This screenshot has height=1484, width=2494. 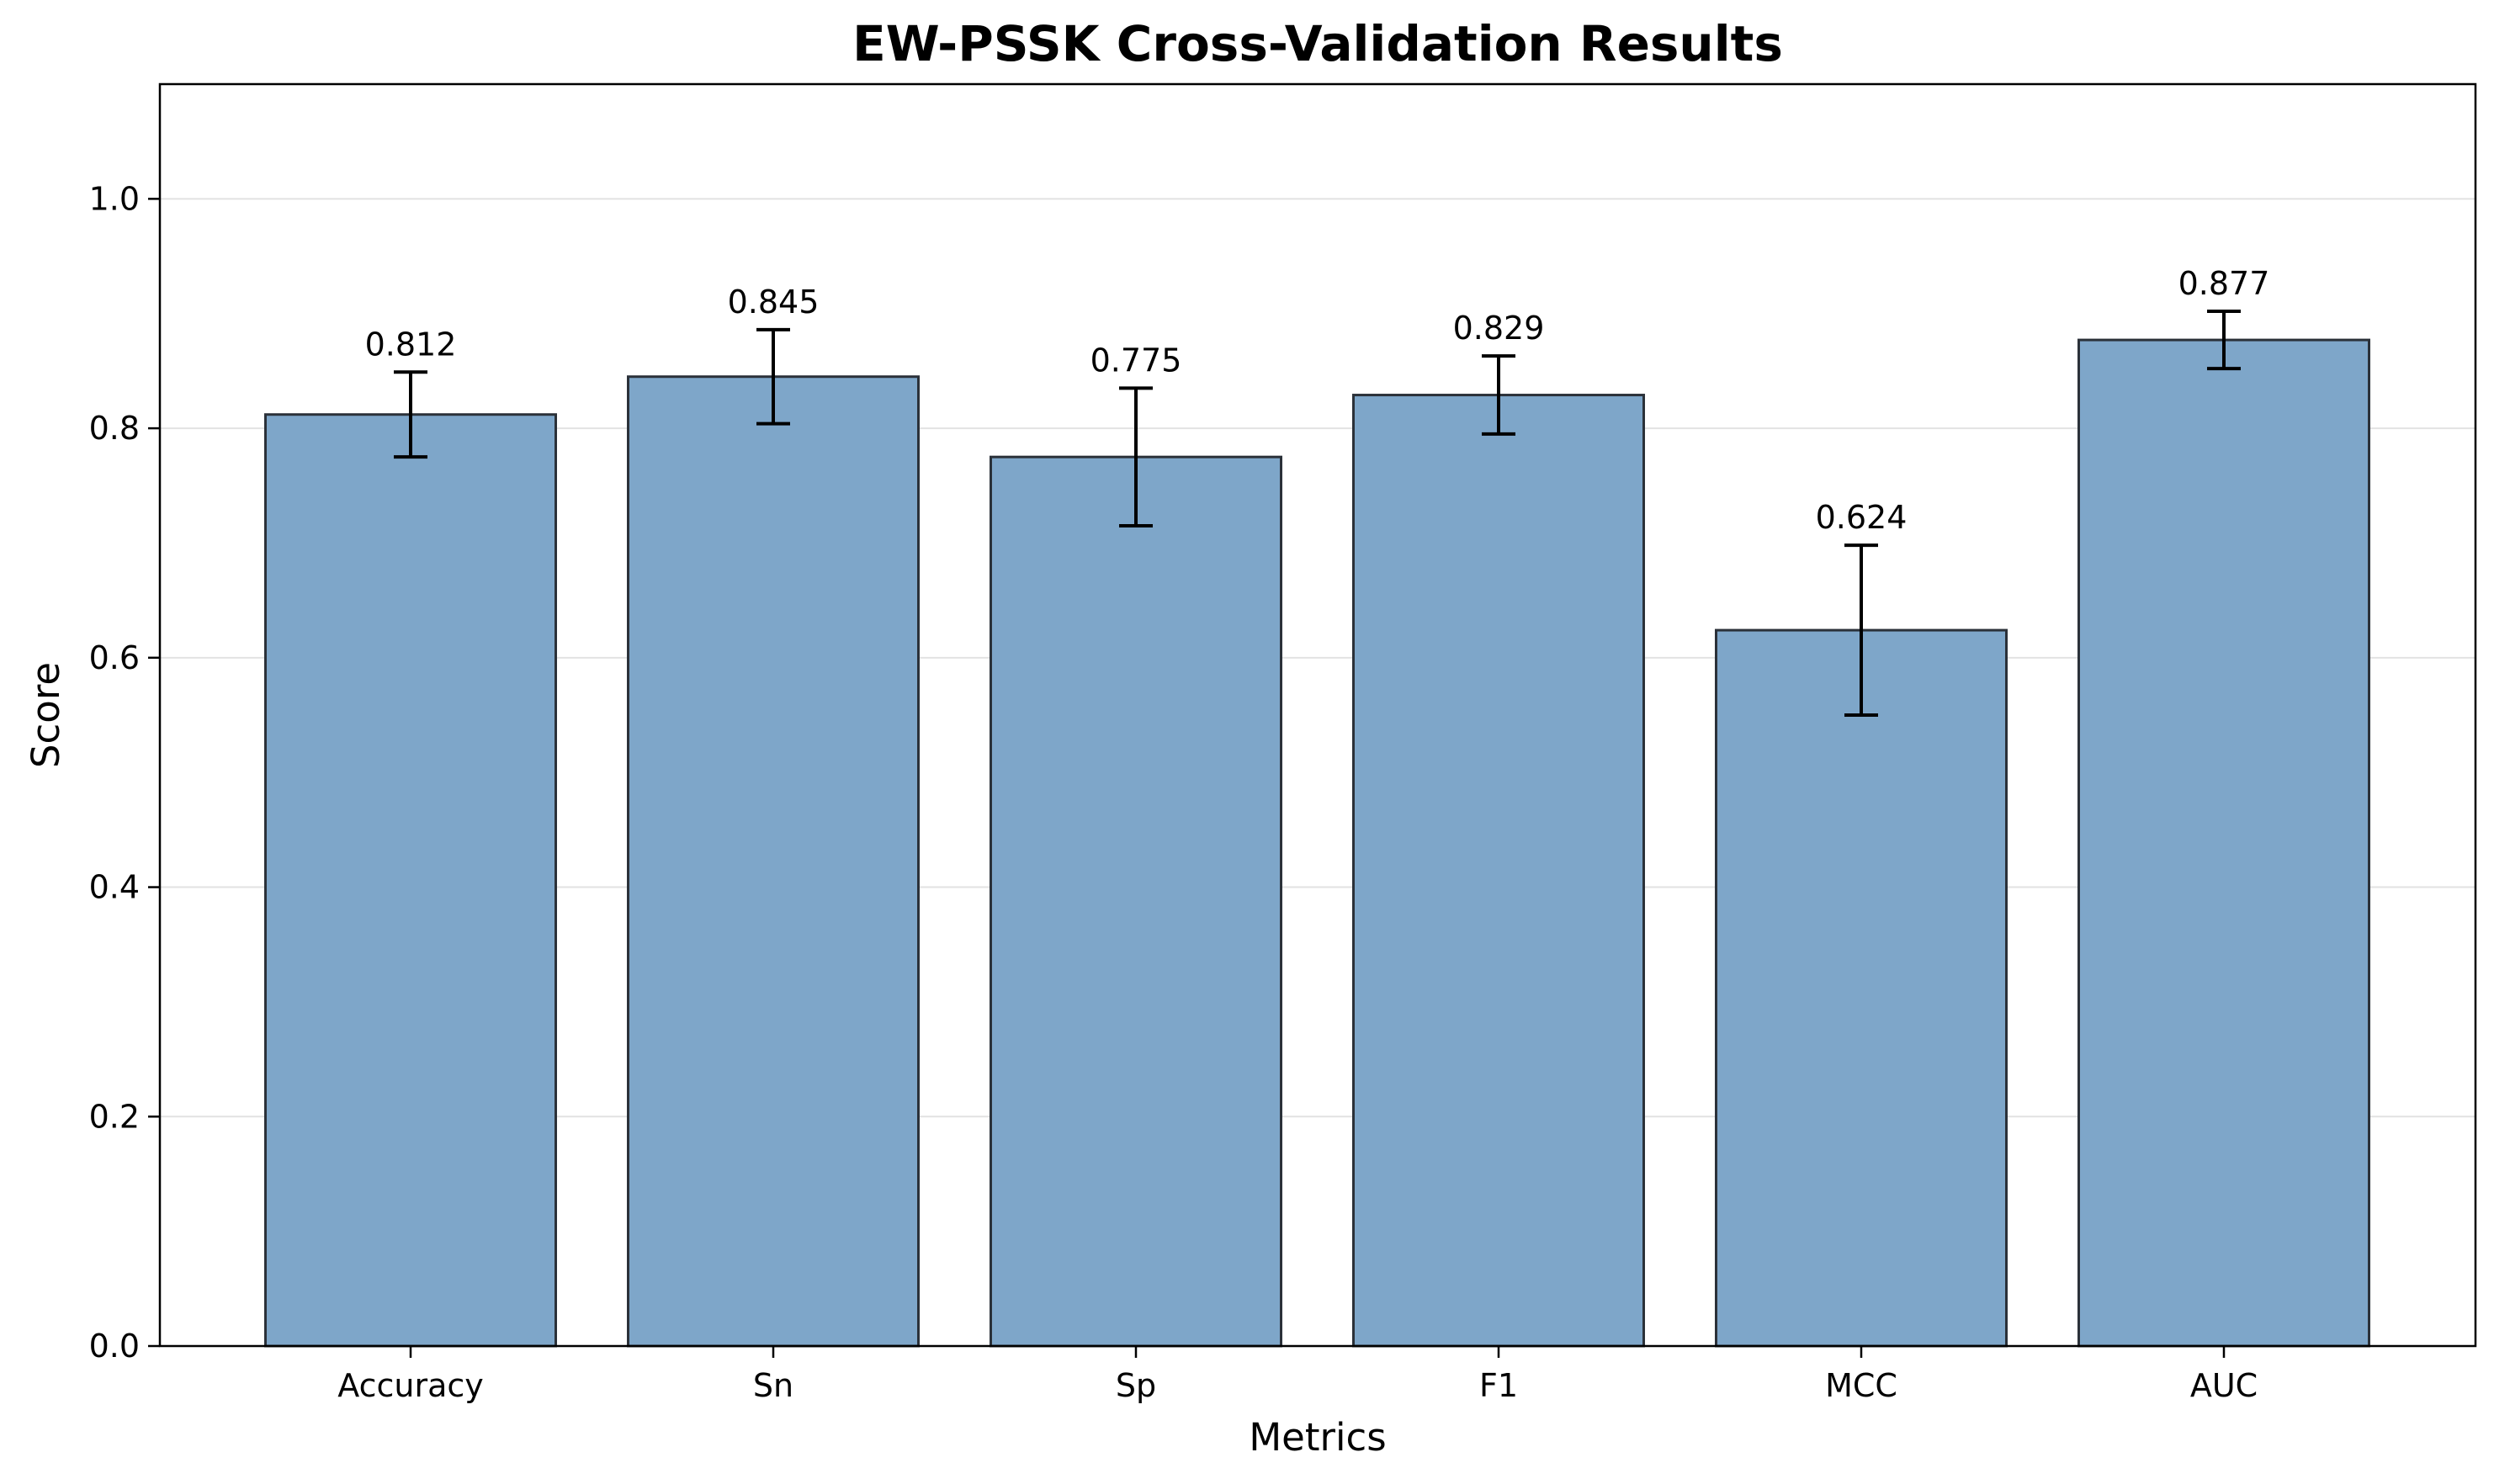 What do you see at coordinates (46, 715) in the screenshot?
I see `y-axis-label: Score` at bounding box center [46, 715].